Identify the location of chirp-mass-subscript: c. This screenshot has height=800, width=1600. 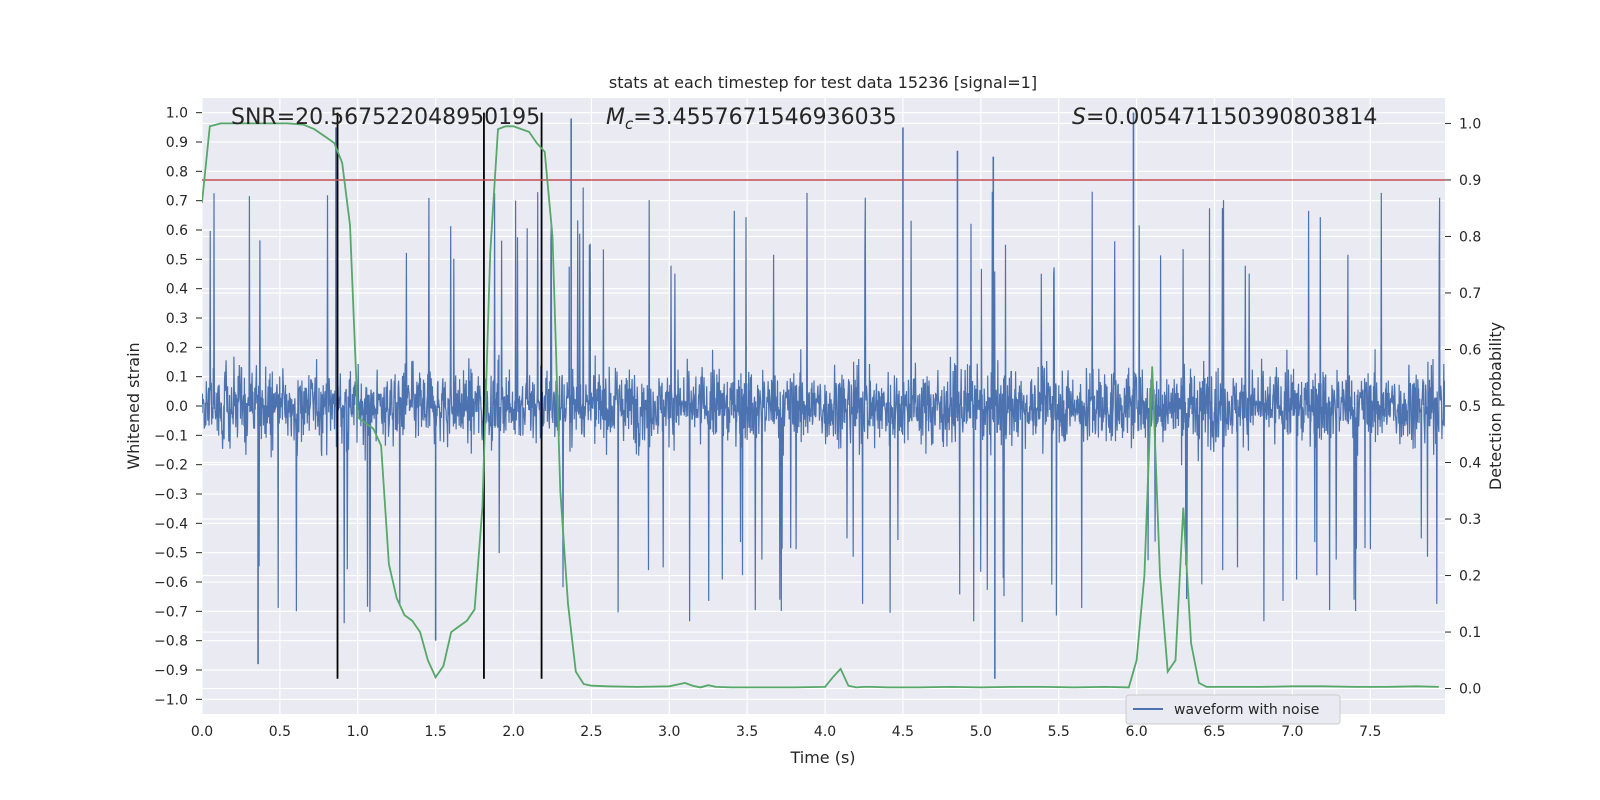
(629, 124).